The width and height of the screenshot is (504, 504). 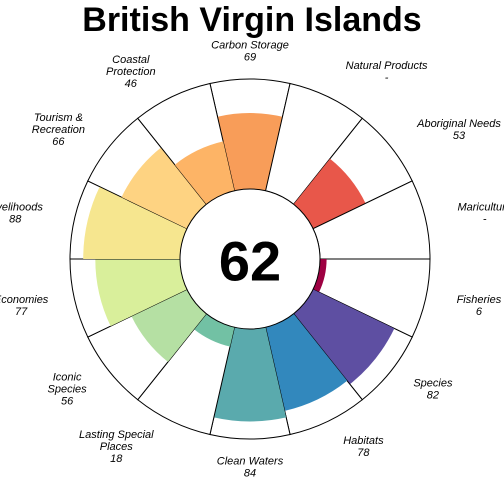 I want to click on bar-lasting-special-places, so click(x=214, y=330).